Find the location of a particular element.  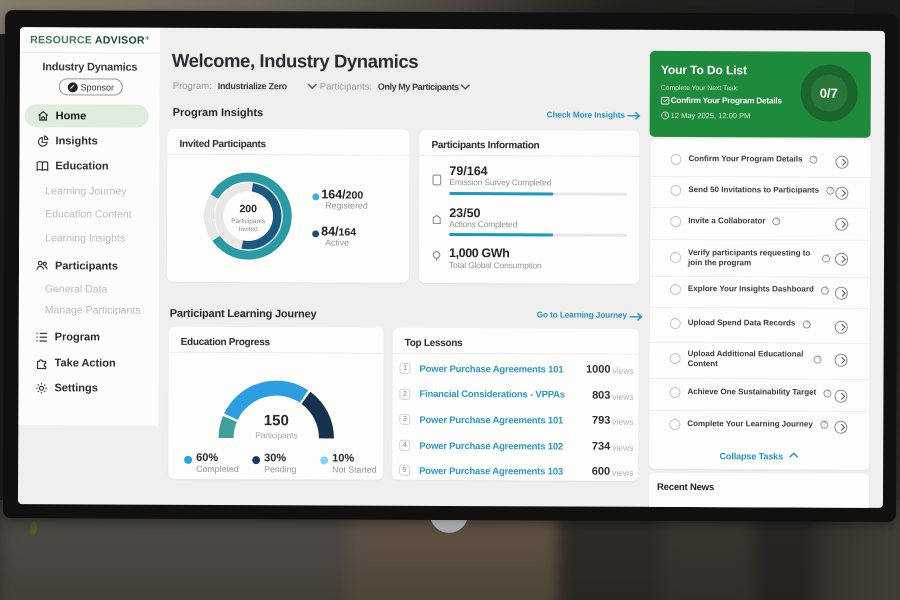

svg-text: Invited is located at coordinates (249, 229).